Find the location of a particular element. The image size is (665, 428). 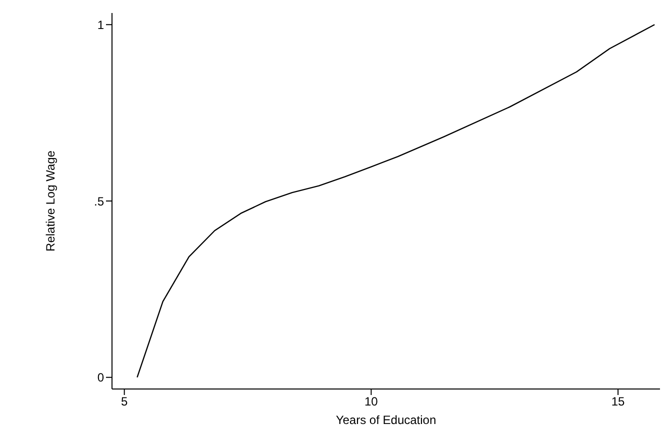

y-tick-label: 0 is located at coordinates (100, 377).